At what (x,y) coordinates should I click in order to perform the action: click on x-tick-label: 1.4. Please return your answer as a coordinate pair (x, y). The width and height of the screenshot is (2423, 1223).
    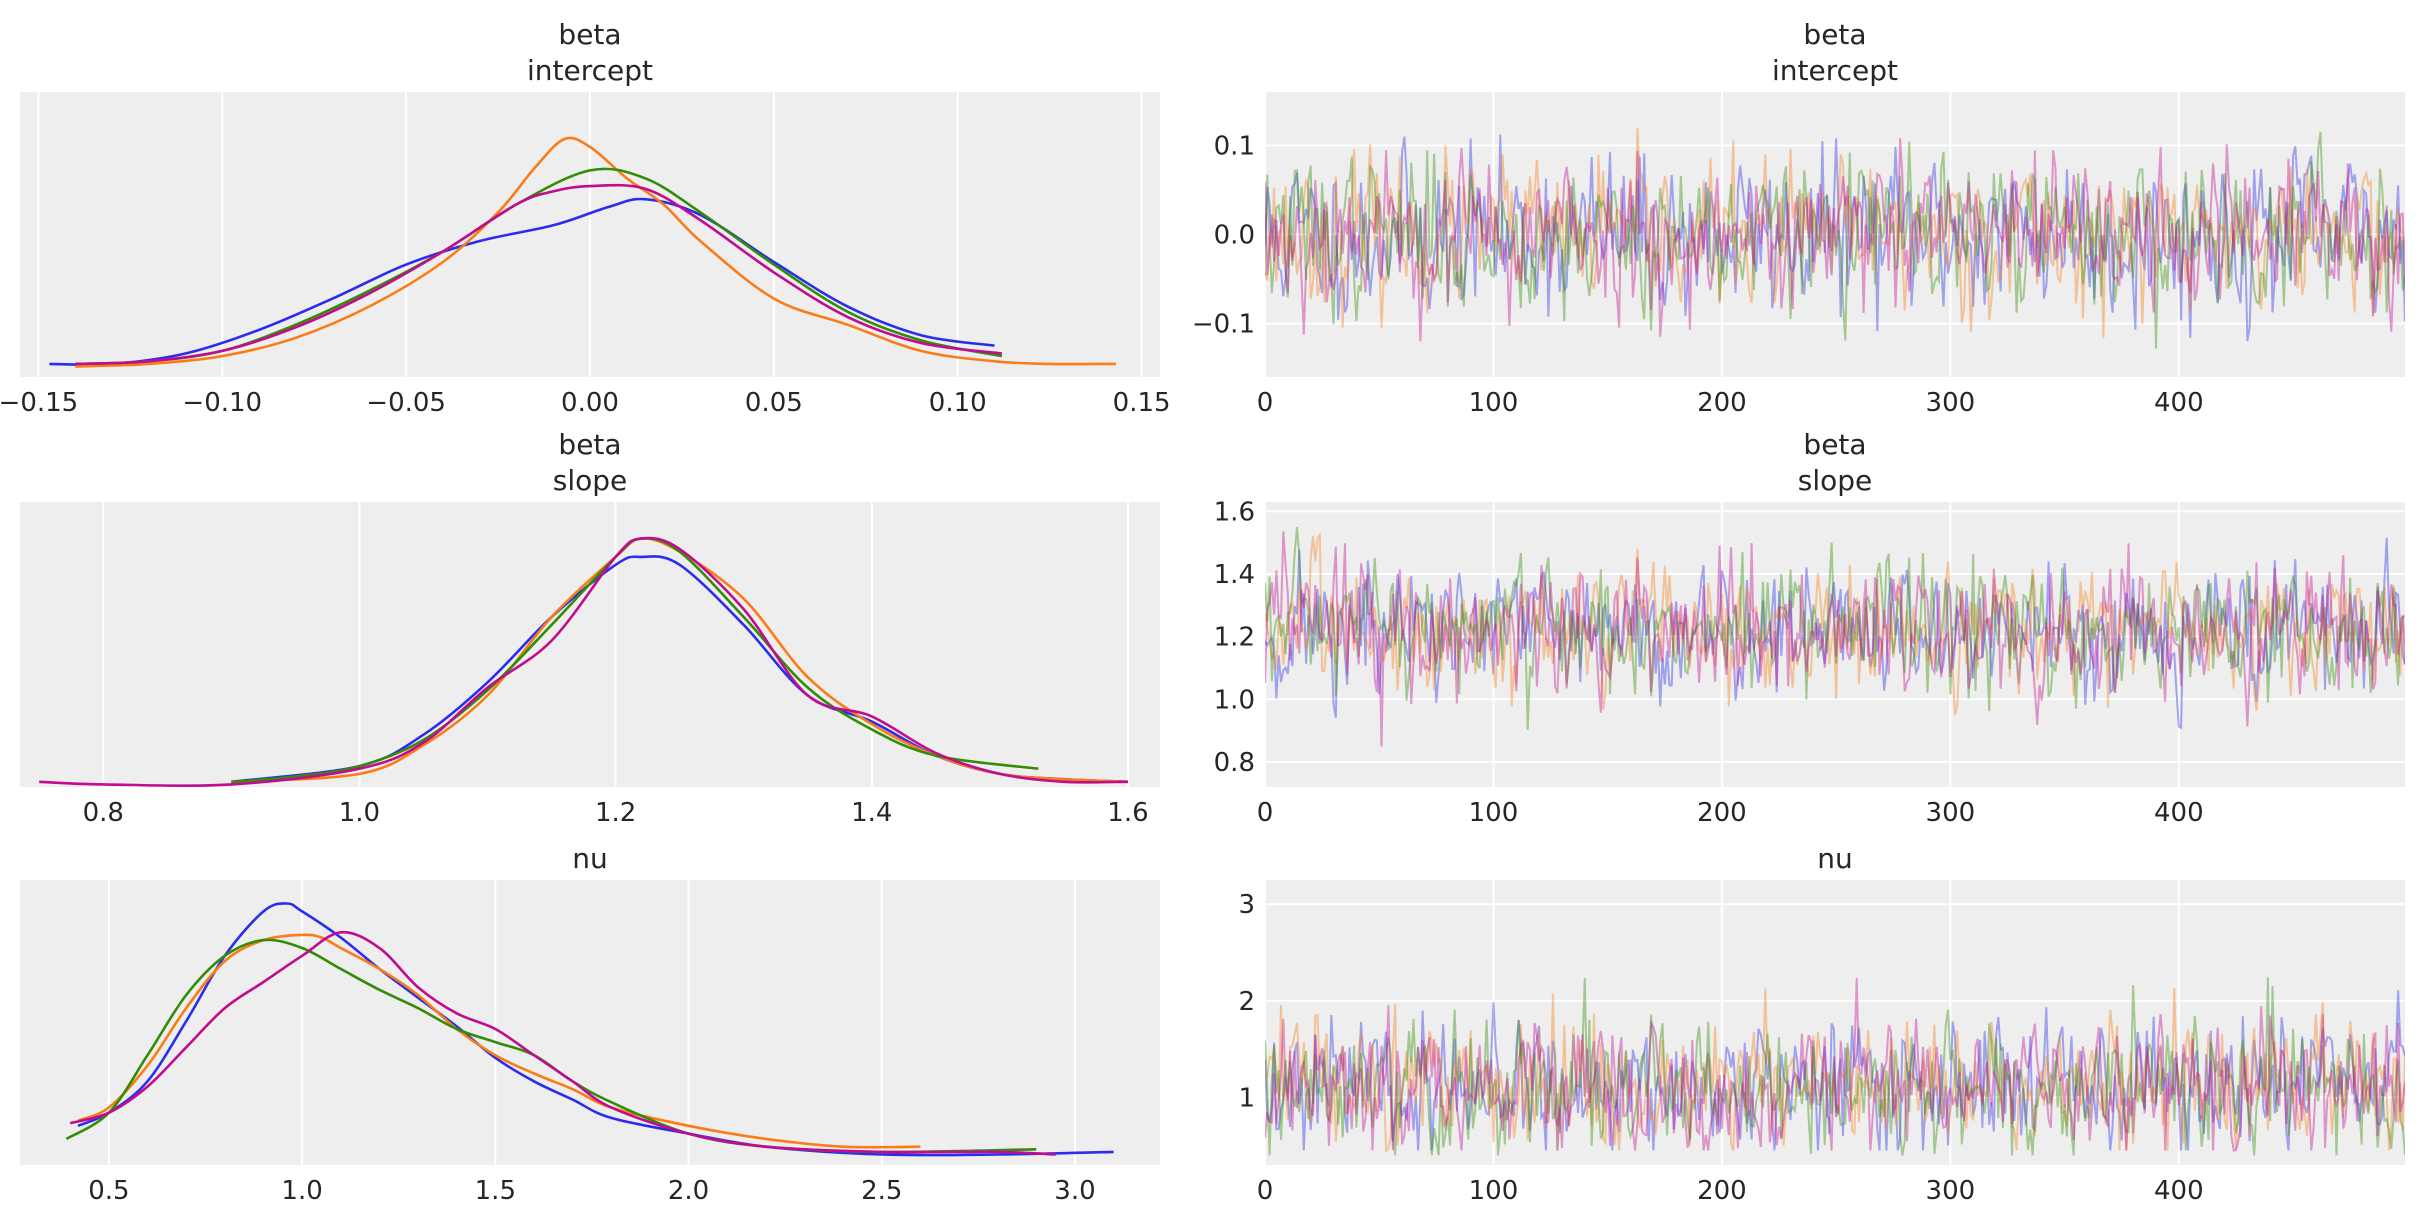
    Looking at the image, I should click on (871, 813).